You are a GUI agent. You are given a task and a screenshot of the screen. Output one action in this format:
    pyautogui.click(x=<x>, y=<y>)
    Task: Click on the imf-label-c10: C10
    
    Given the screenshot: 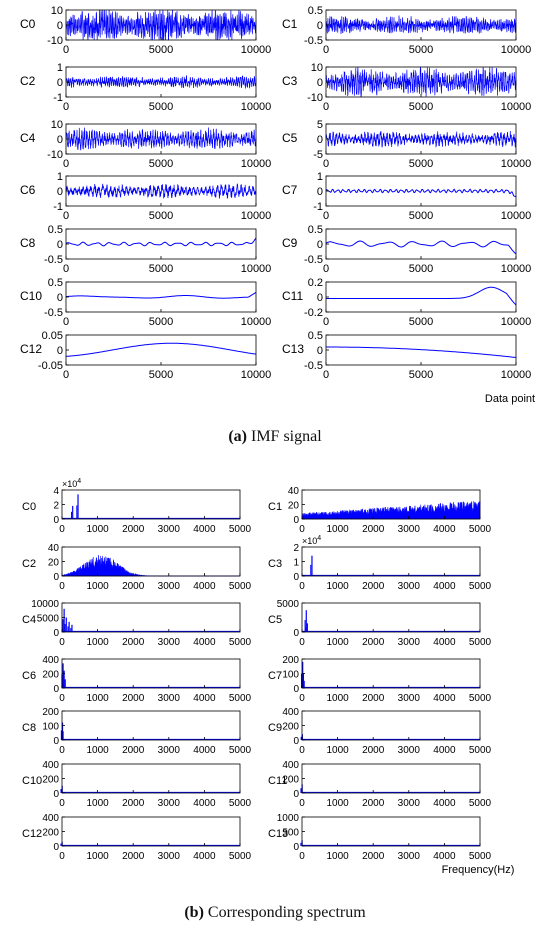 What is the action you would take?
    pyautogui.click(x=31, y=296)
    